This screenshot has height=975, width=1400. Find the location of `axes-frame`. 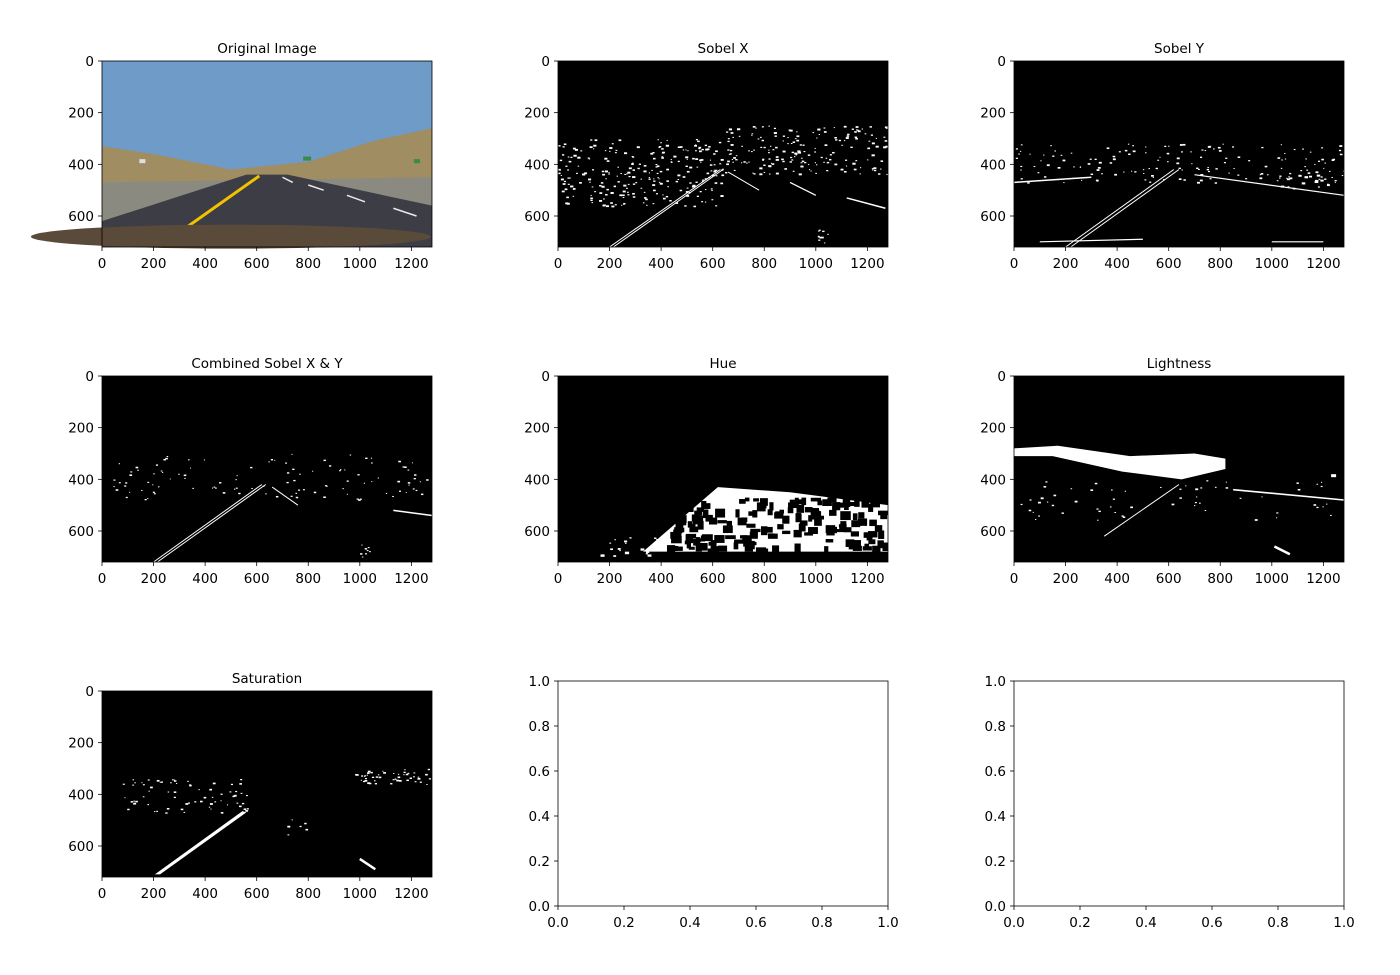

axes-frame is located at coordinates (267, 469).